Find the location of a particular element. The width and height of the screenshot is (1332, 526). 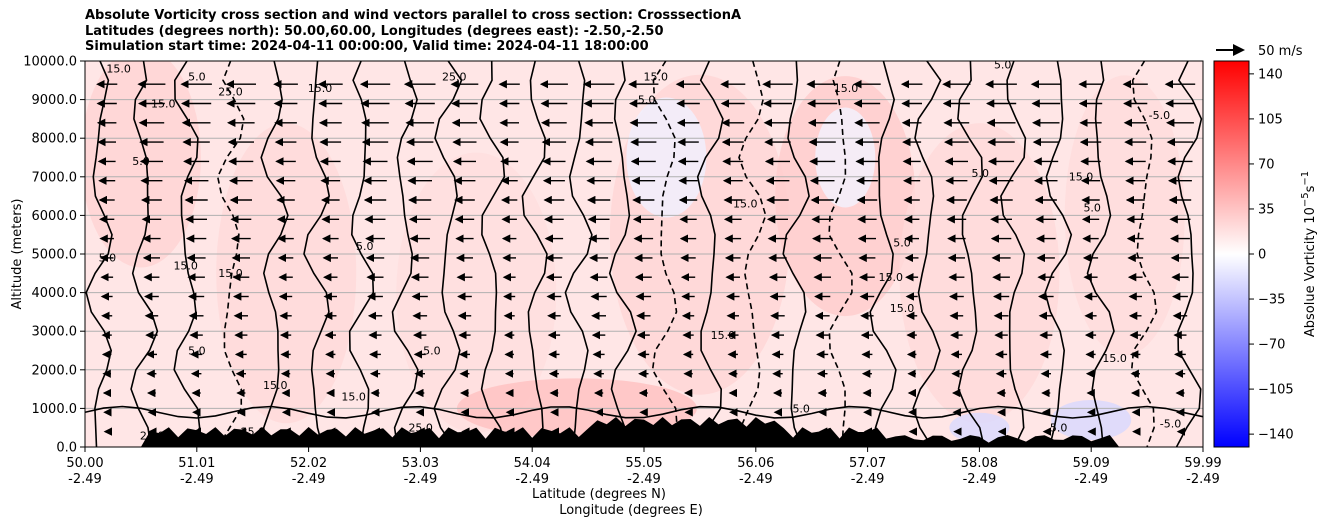

colorbar-tick-label: −35 is located at coordinates (1271, 300).